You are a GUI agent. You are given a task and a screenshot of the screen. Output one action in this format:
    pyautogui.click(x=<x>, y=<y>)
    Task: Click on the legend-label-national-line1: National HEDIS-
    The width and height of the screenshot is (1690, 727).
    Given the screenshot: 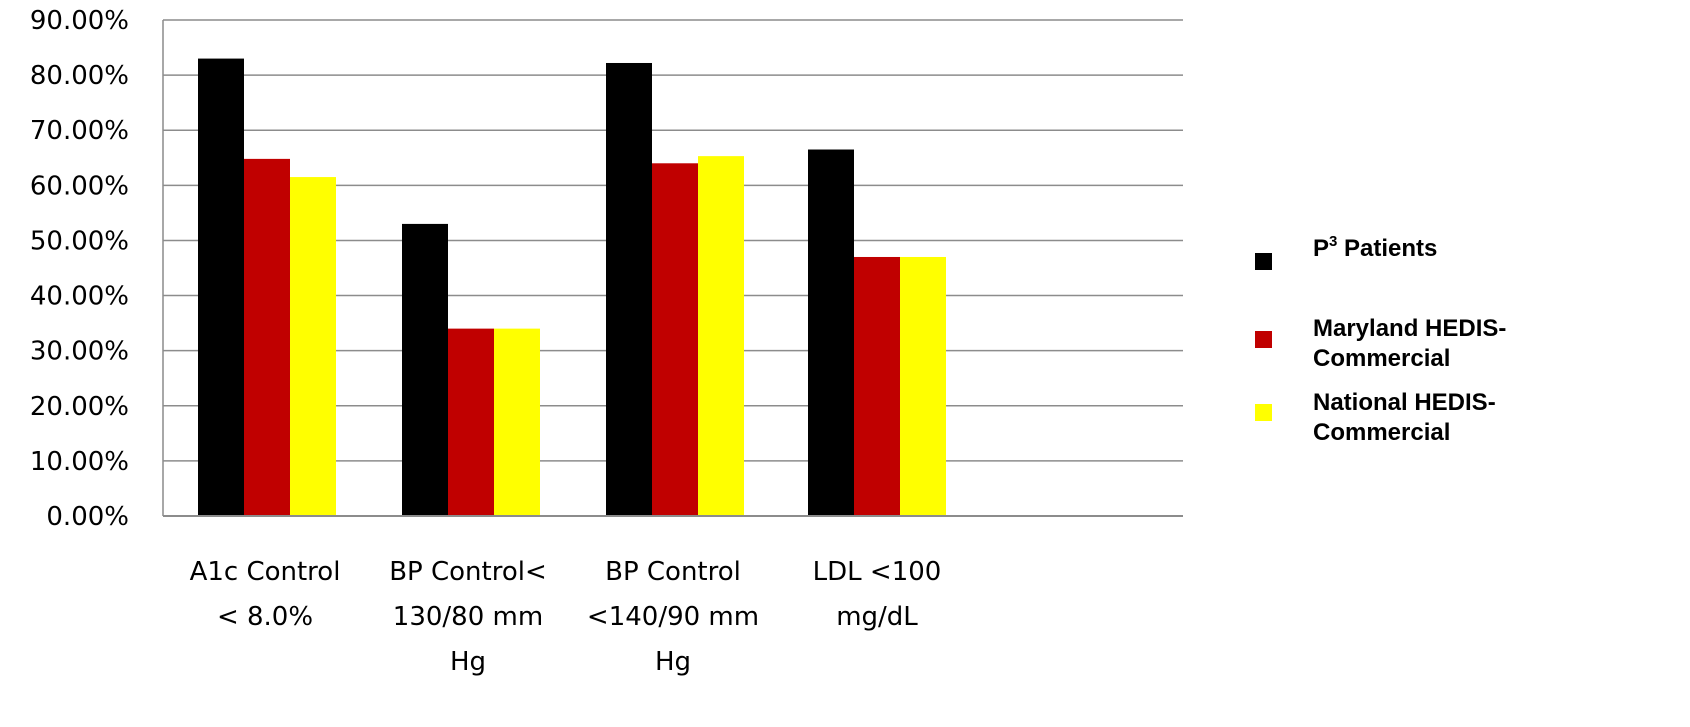 What is the action you would take?
    pyautogui.click(x=1404, y=402)
    